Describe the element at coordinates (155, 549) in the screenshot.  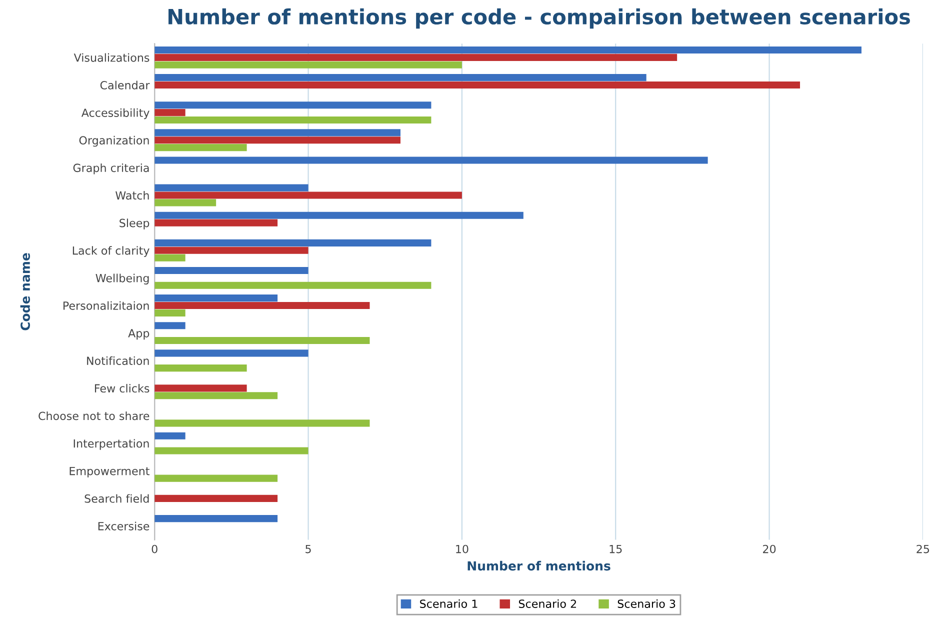
I see `x-tick-label: 0` at that location.